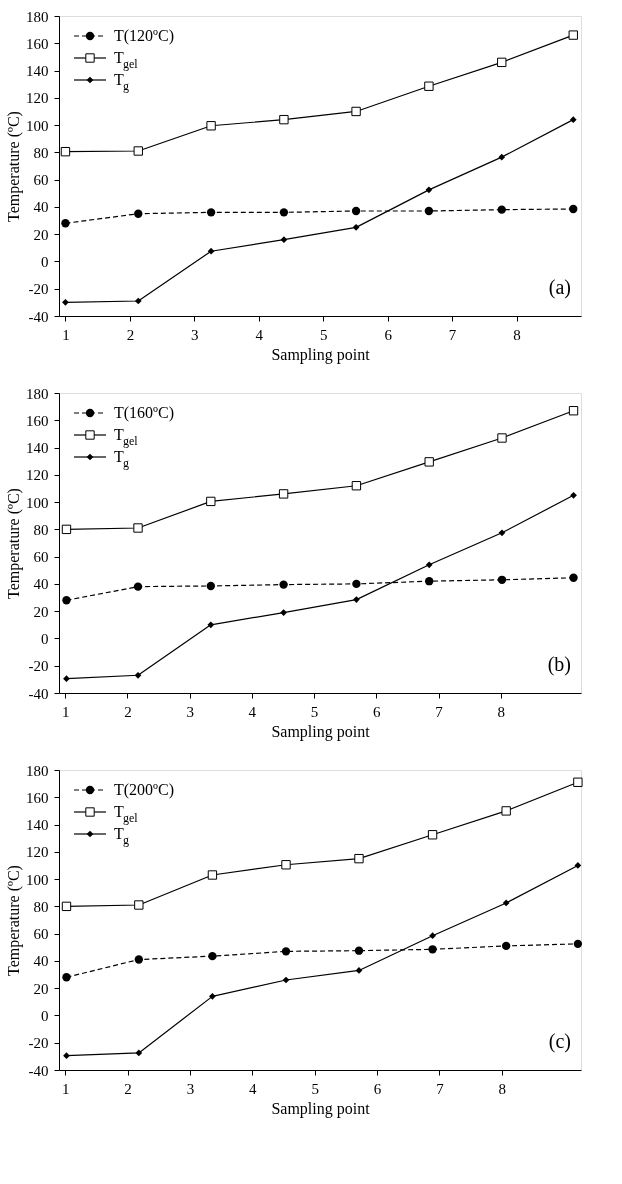 The width and height of the screenshot is (622, 1184). I want to click on legend-label: T(120ºC), so click(144, 36).